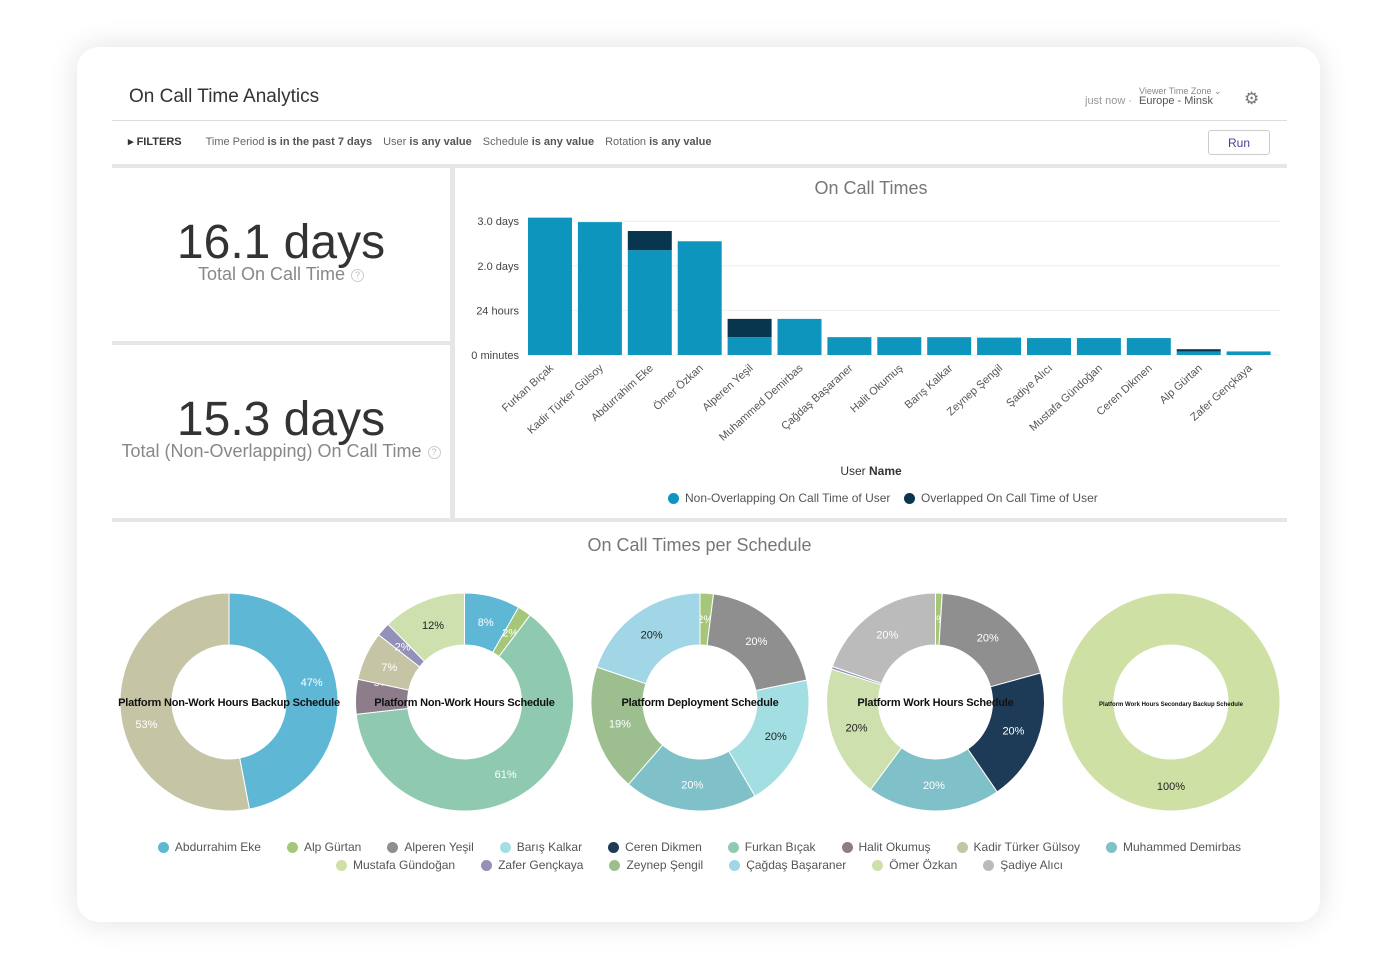  Describe the element at coordinates (1029, 385) in the screenshot. I see `x-tick-label: Şadiye Alıcı` at that location.